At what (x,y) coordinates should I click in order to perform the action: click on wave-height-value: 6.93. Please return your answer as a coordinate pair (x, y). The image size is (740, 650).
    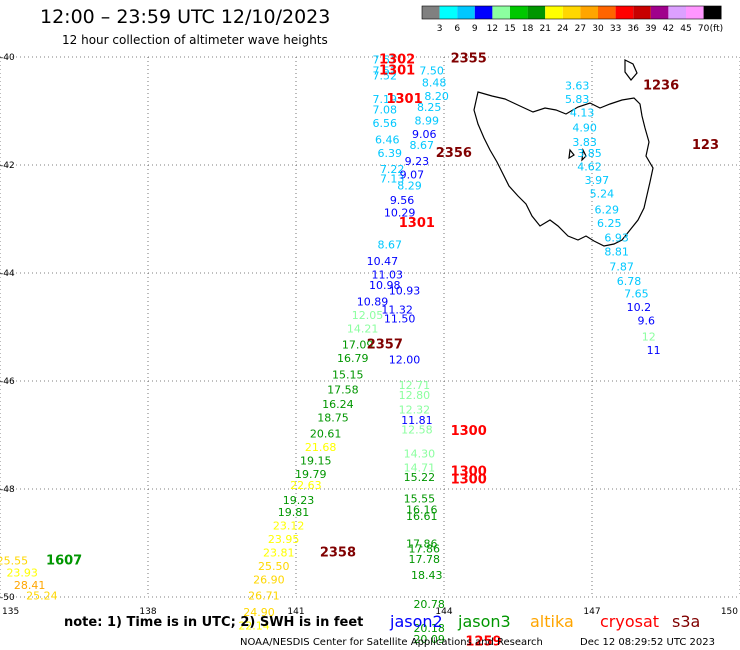
    Looking at the image, I should click on (616, 238).